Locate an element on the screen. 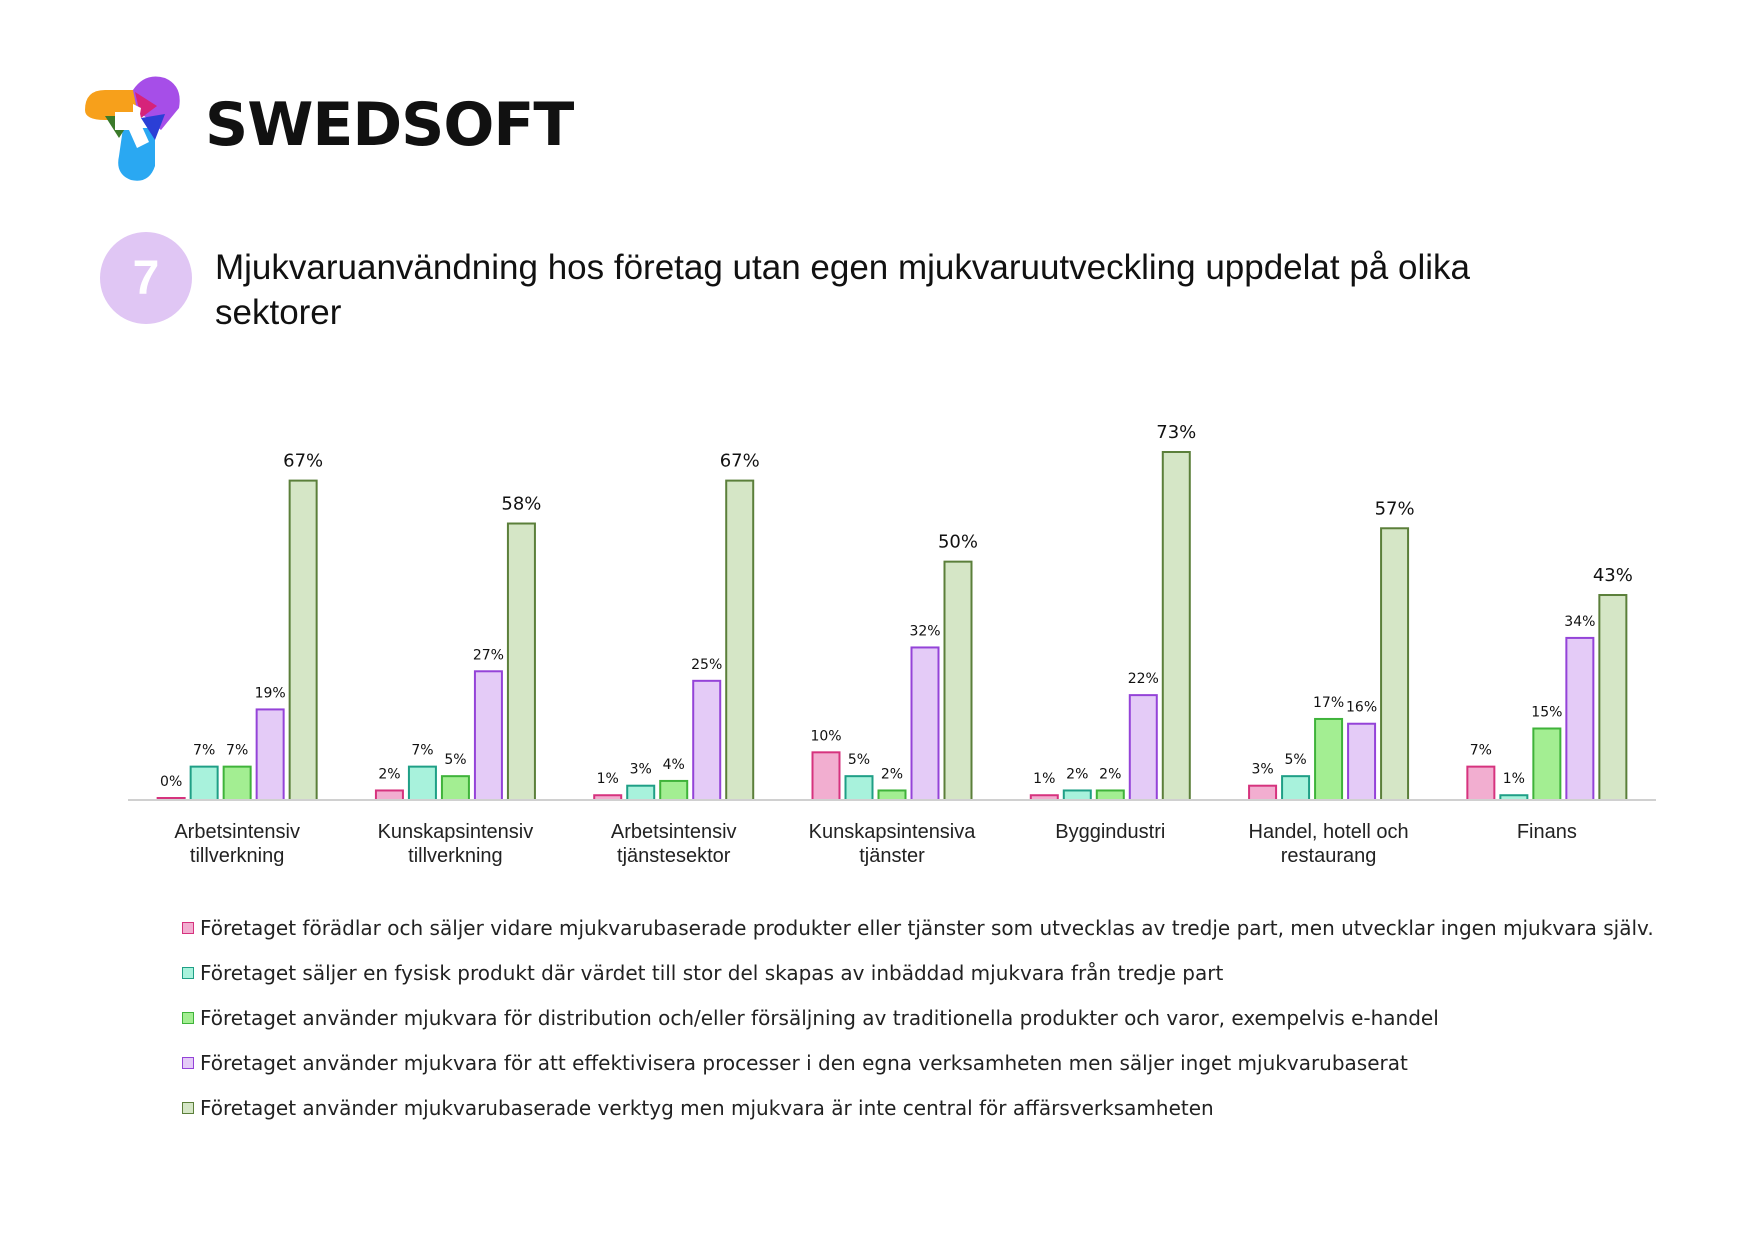 This screenshot has height=1240, width=1748. swedsoft-logo: SWEDSOFT is located at coordinates (335, 128).